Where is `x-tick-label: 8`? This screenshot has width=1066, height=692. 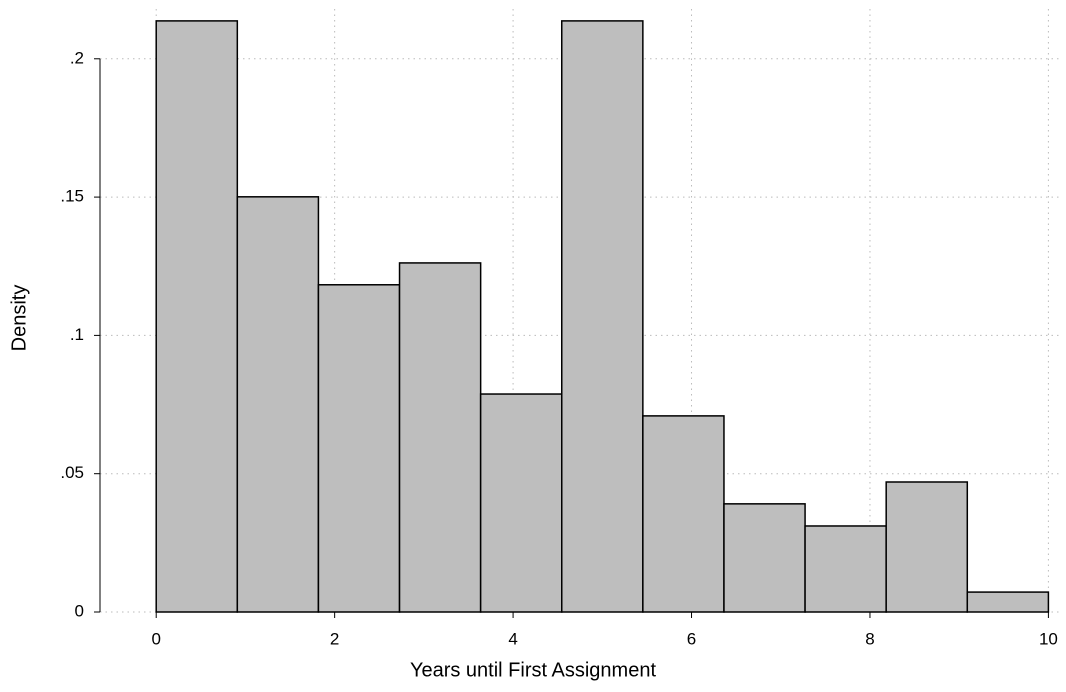 x-tick-label: 8 is located at coordinates (869, 638).